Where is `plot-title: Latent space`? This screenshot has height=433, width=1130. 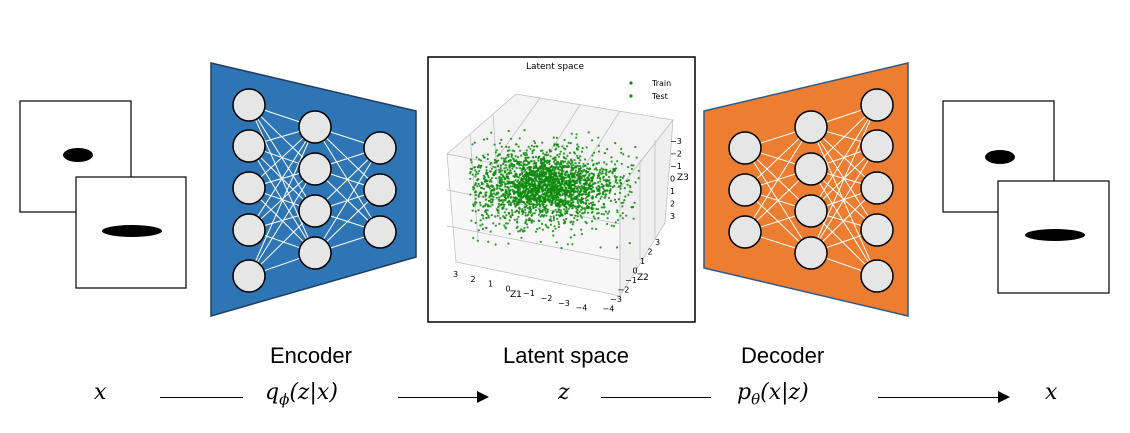 plot-title: Latent space is located at coordinates (555, 67).